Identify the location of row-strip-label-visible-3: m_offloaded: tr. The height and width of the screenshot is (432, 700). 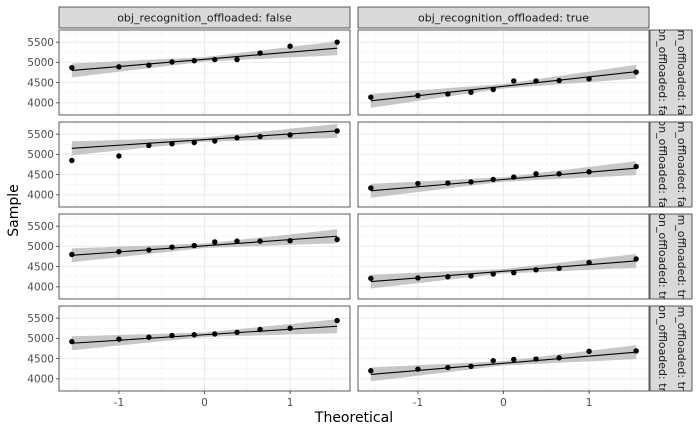
(681, 257).